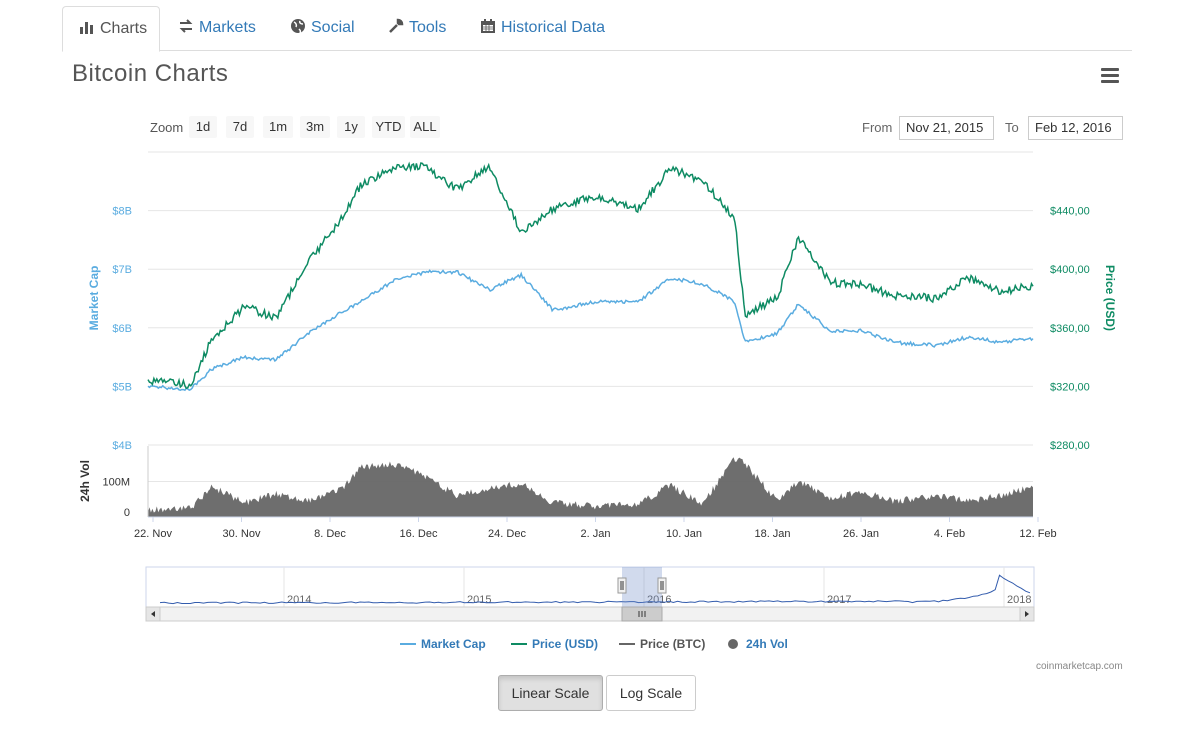  Describe the element at coordinates (488, 26) in the screenshot. I see `calendar-icon` at that location.